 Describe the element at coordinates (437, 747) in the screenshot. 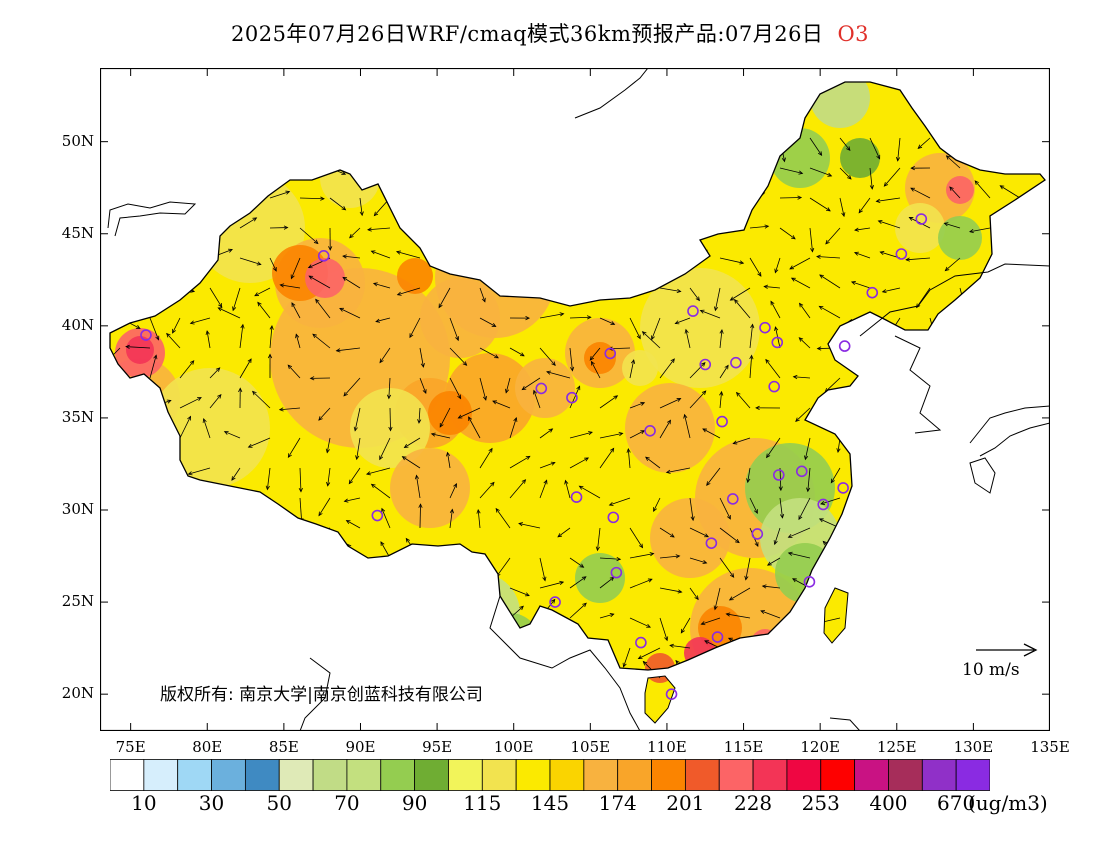

I see `lon-label: 95E` at that location.